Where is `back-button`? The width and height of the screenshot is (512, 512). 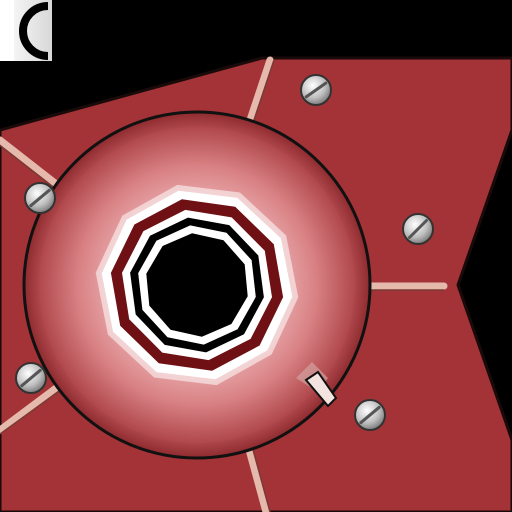 back-button is located at coordinates (26, 30).